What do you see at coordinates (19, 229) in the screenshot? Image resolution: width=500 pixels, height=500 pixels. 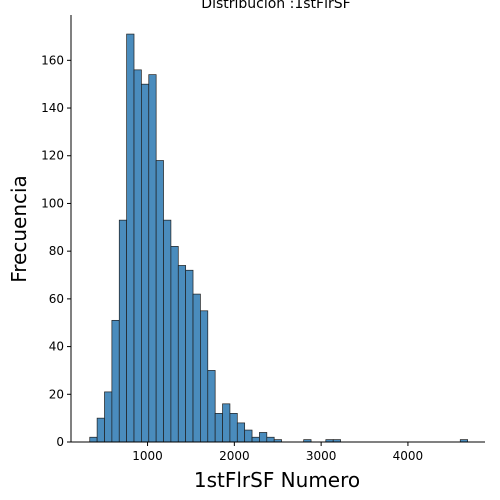 I see `y-axis-title: Frecuencia` at bounding box center [19, 229].